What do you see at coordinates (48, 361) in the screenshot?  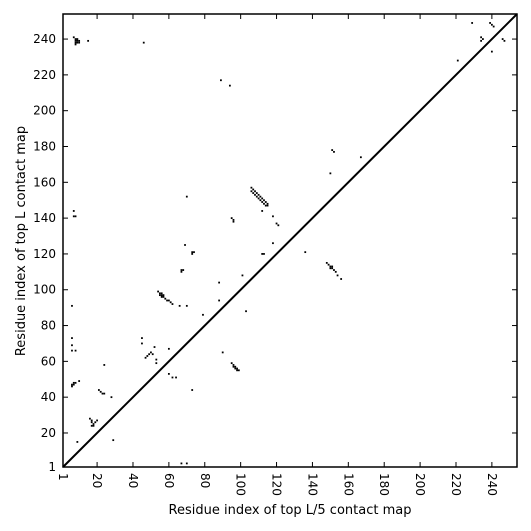 I see `y-tick-label: 60` at bounding box center [48, 361].